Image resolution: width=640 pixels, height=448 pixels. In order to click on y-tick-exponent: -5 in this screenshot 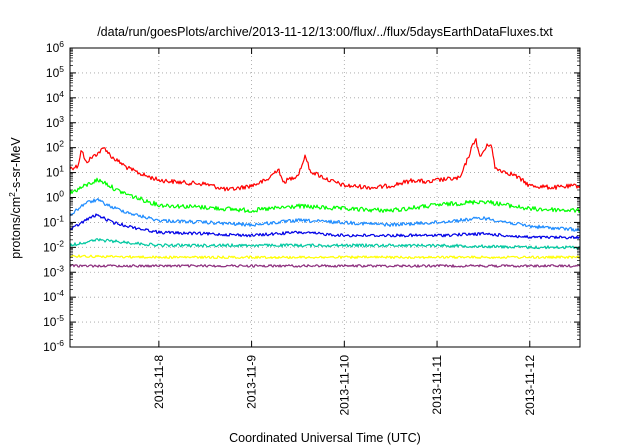, I will do `click(60, 318)`.